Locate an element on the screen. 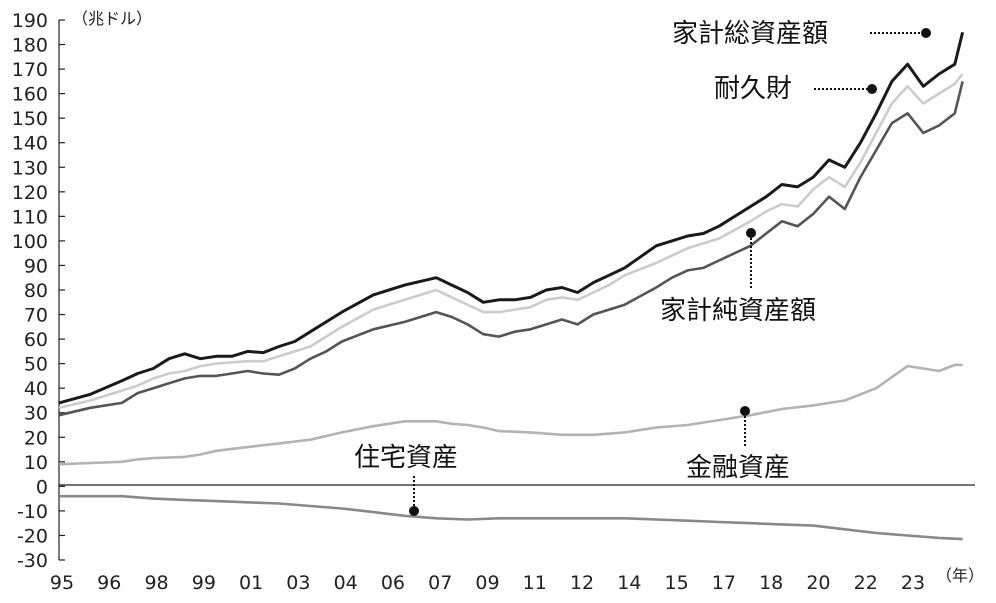 The height and width of the screenshot is (603, 996). x-tick-label: 09 is located at coordinates (487, 583).